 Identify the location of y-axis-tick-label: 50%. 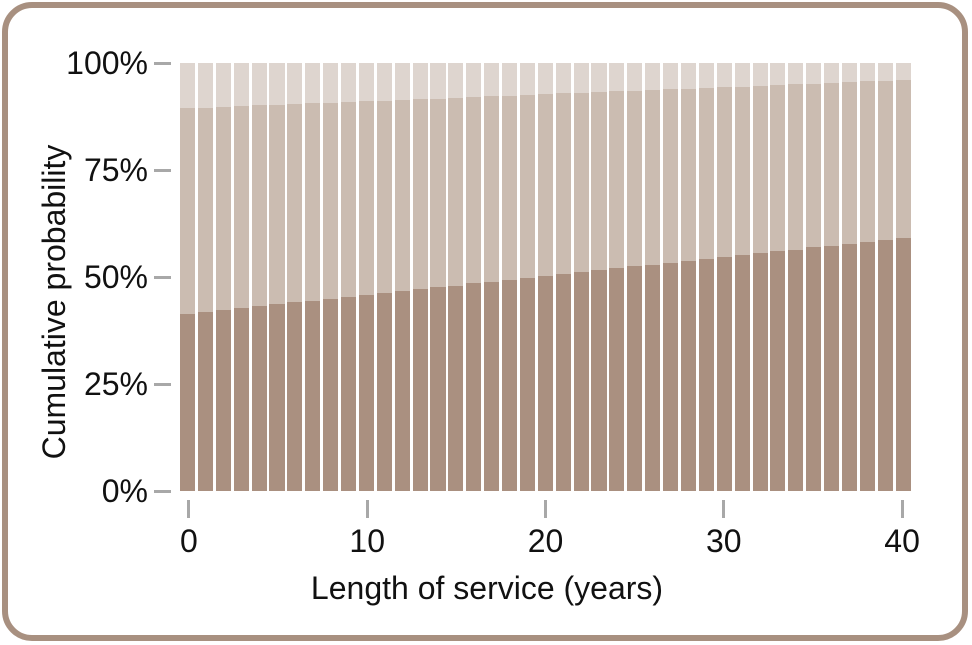
(115, 277).